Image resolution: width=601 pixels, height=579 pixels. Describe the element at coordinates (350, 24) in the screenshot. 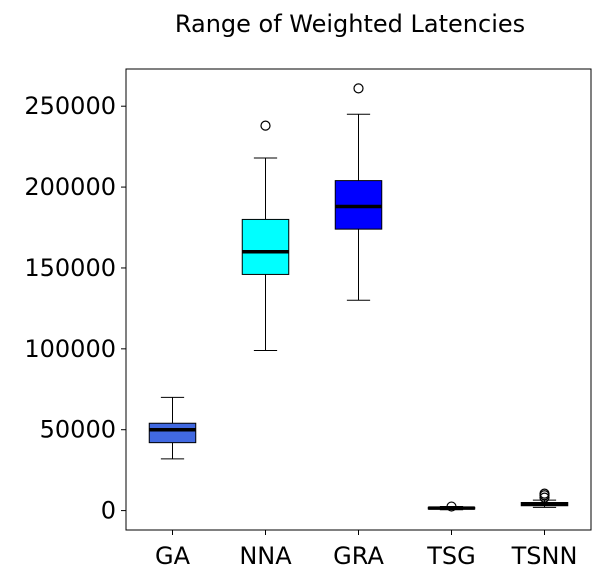

I see `chart-title: Range of Weighted Latencies` at that location.